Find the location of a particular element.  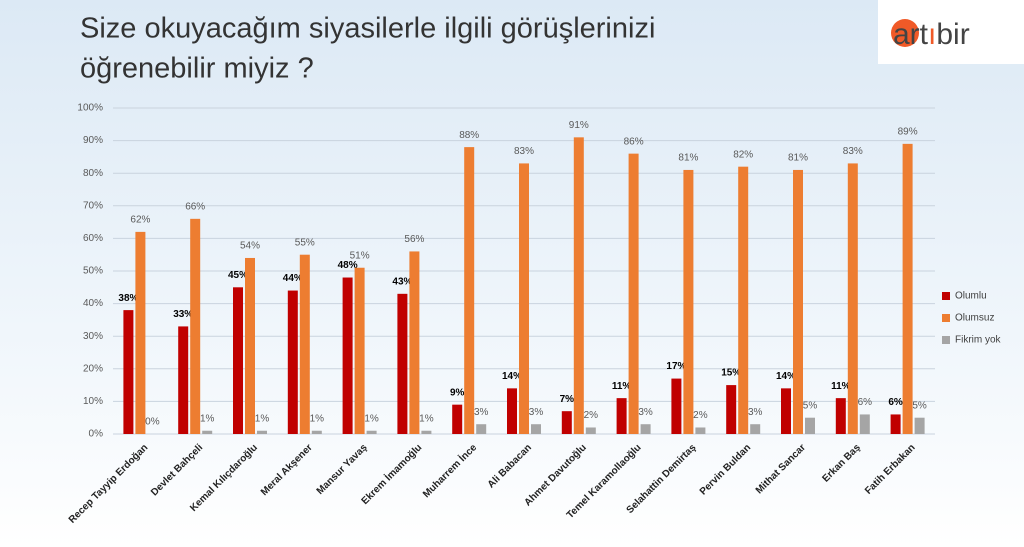

x-tick-label: Recep Tayyip Erdoğan is located at coordinates (108, 483).